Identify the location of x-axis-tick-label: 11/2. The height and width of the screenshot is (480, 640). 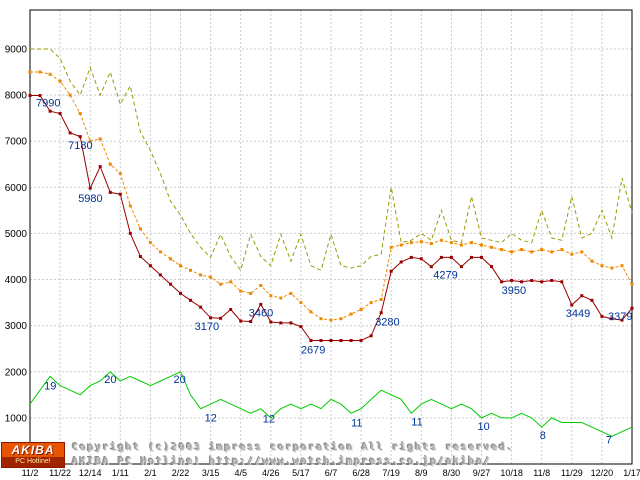
(30, 473).